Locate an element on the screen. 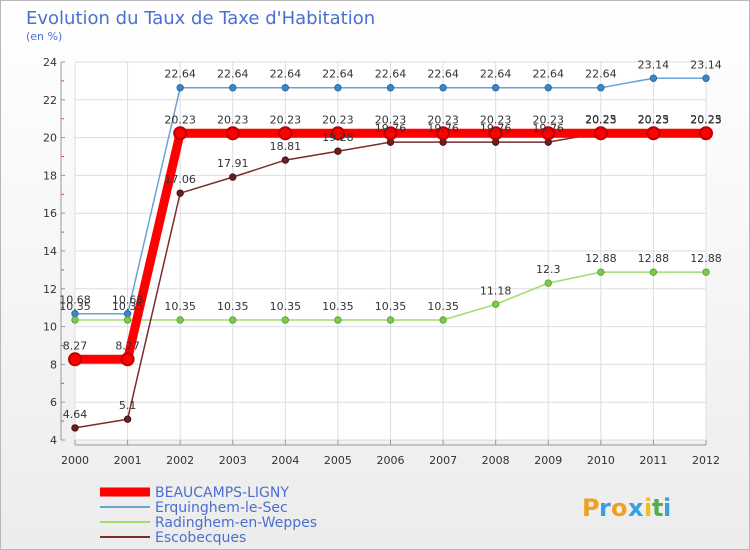  y-tick-label: 8 is located at coordinates (53, 364).